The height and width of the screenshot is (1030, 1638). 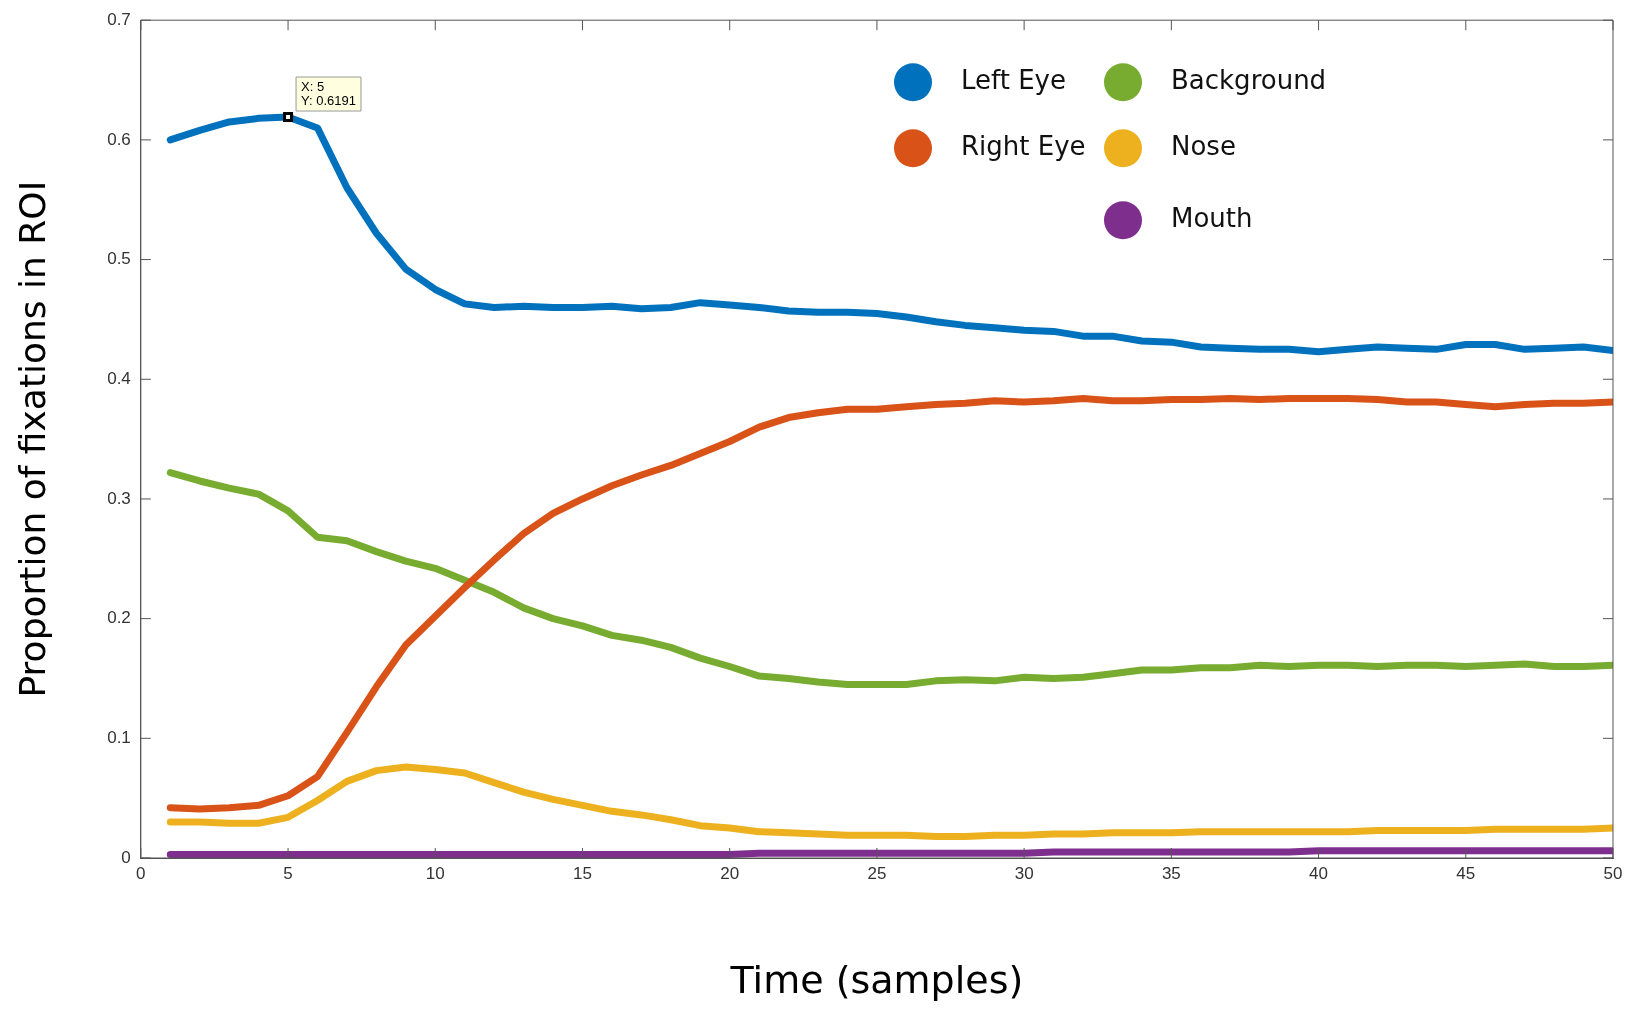 I want to click on y-tick-label: 0.1, so click(x=119, y=737).